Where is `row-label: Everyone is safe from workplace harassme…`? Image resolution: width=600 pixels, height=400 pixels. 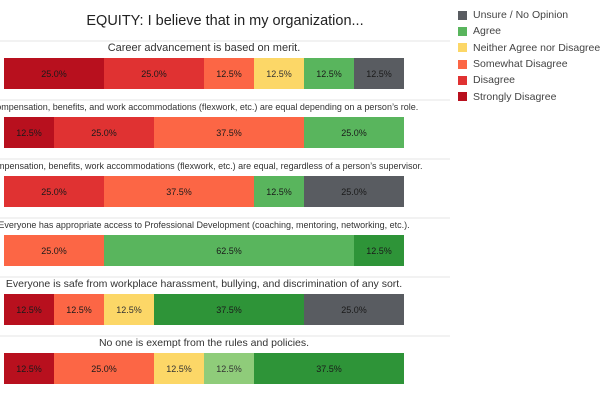
row-label: Everyone is safe from workplace harassme… is located at coordinates (204, 284).